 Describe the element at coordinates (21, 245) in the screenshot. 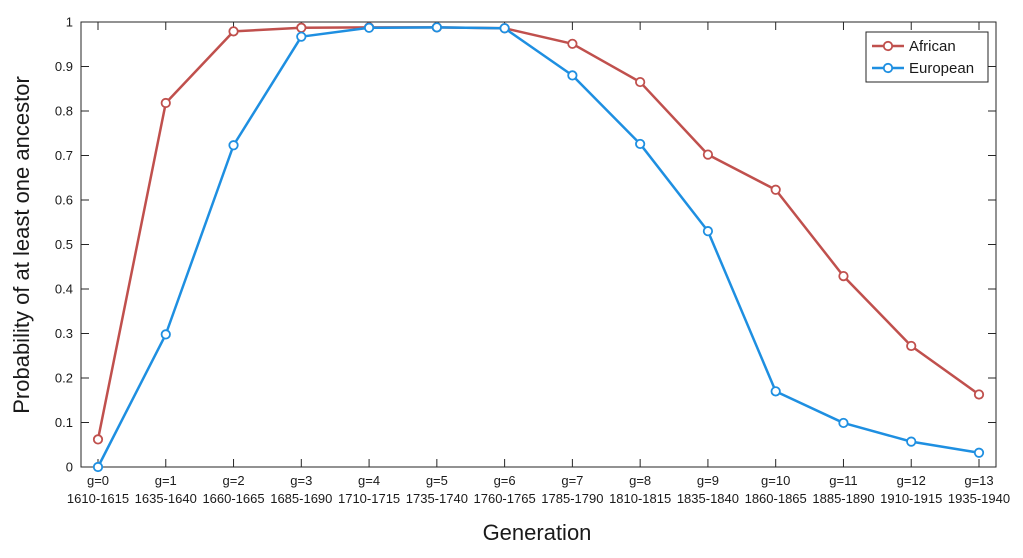

I see `y-axis-title: Probability of at least one ancestor` at that location.